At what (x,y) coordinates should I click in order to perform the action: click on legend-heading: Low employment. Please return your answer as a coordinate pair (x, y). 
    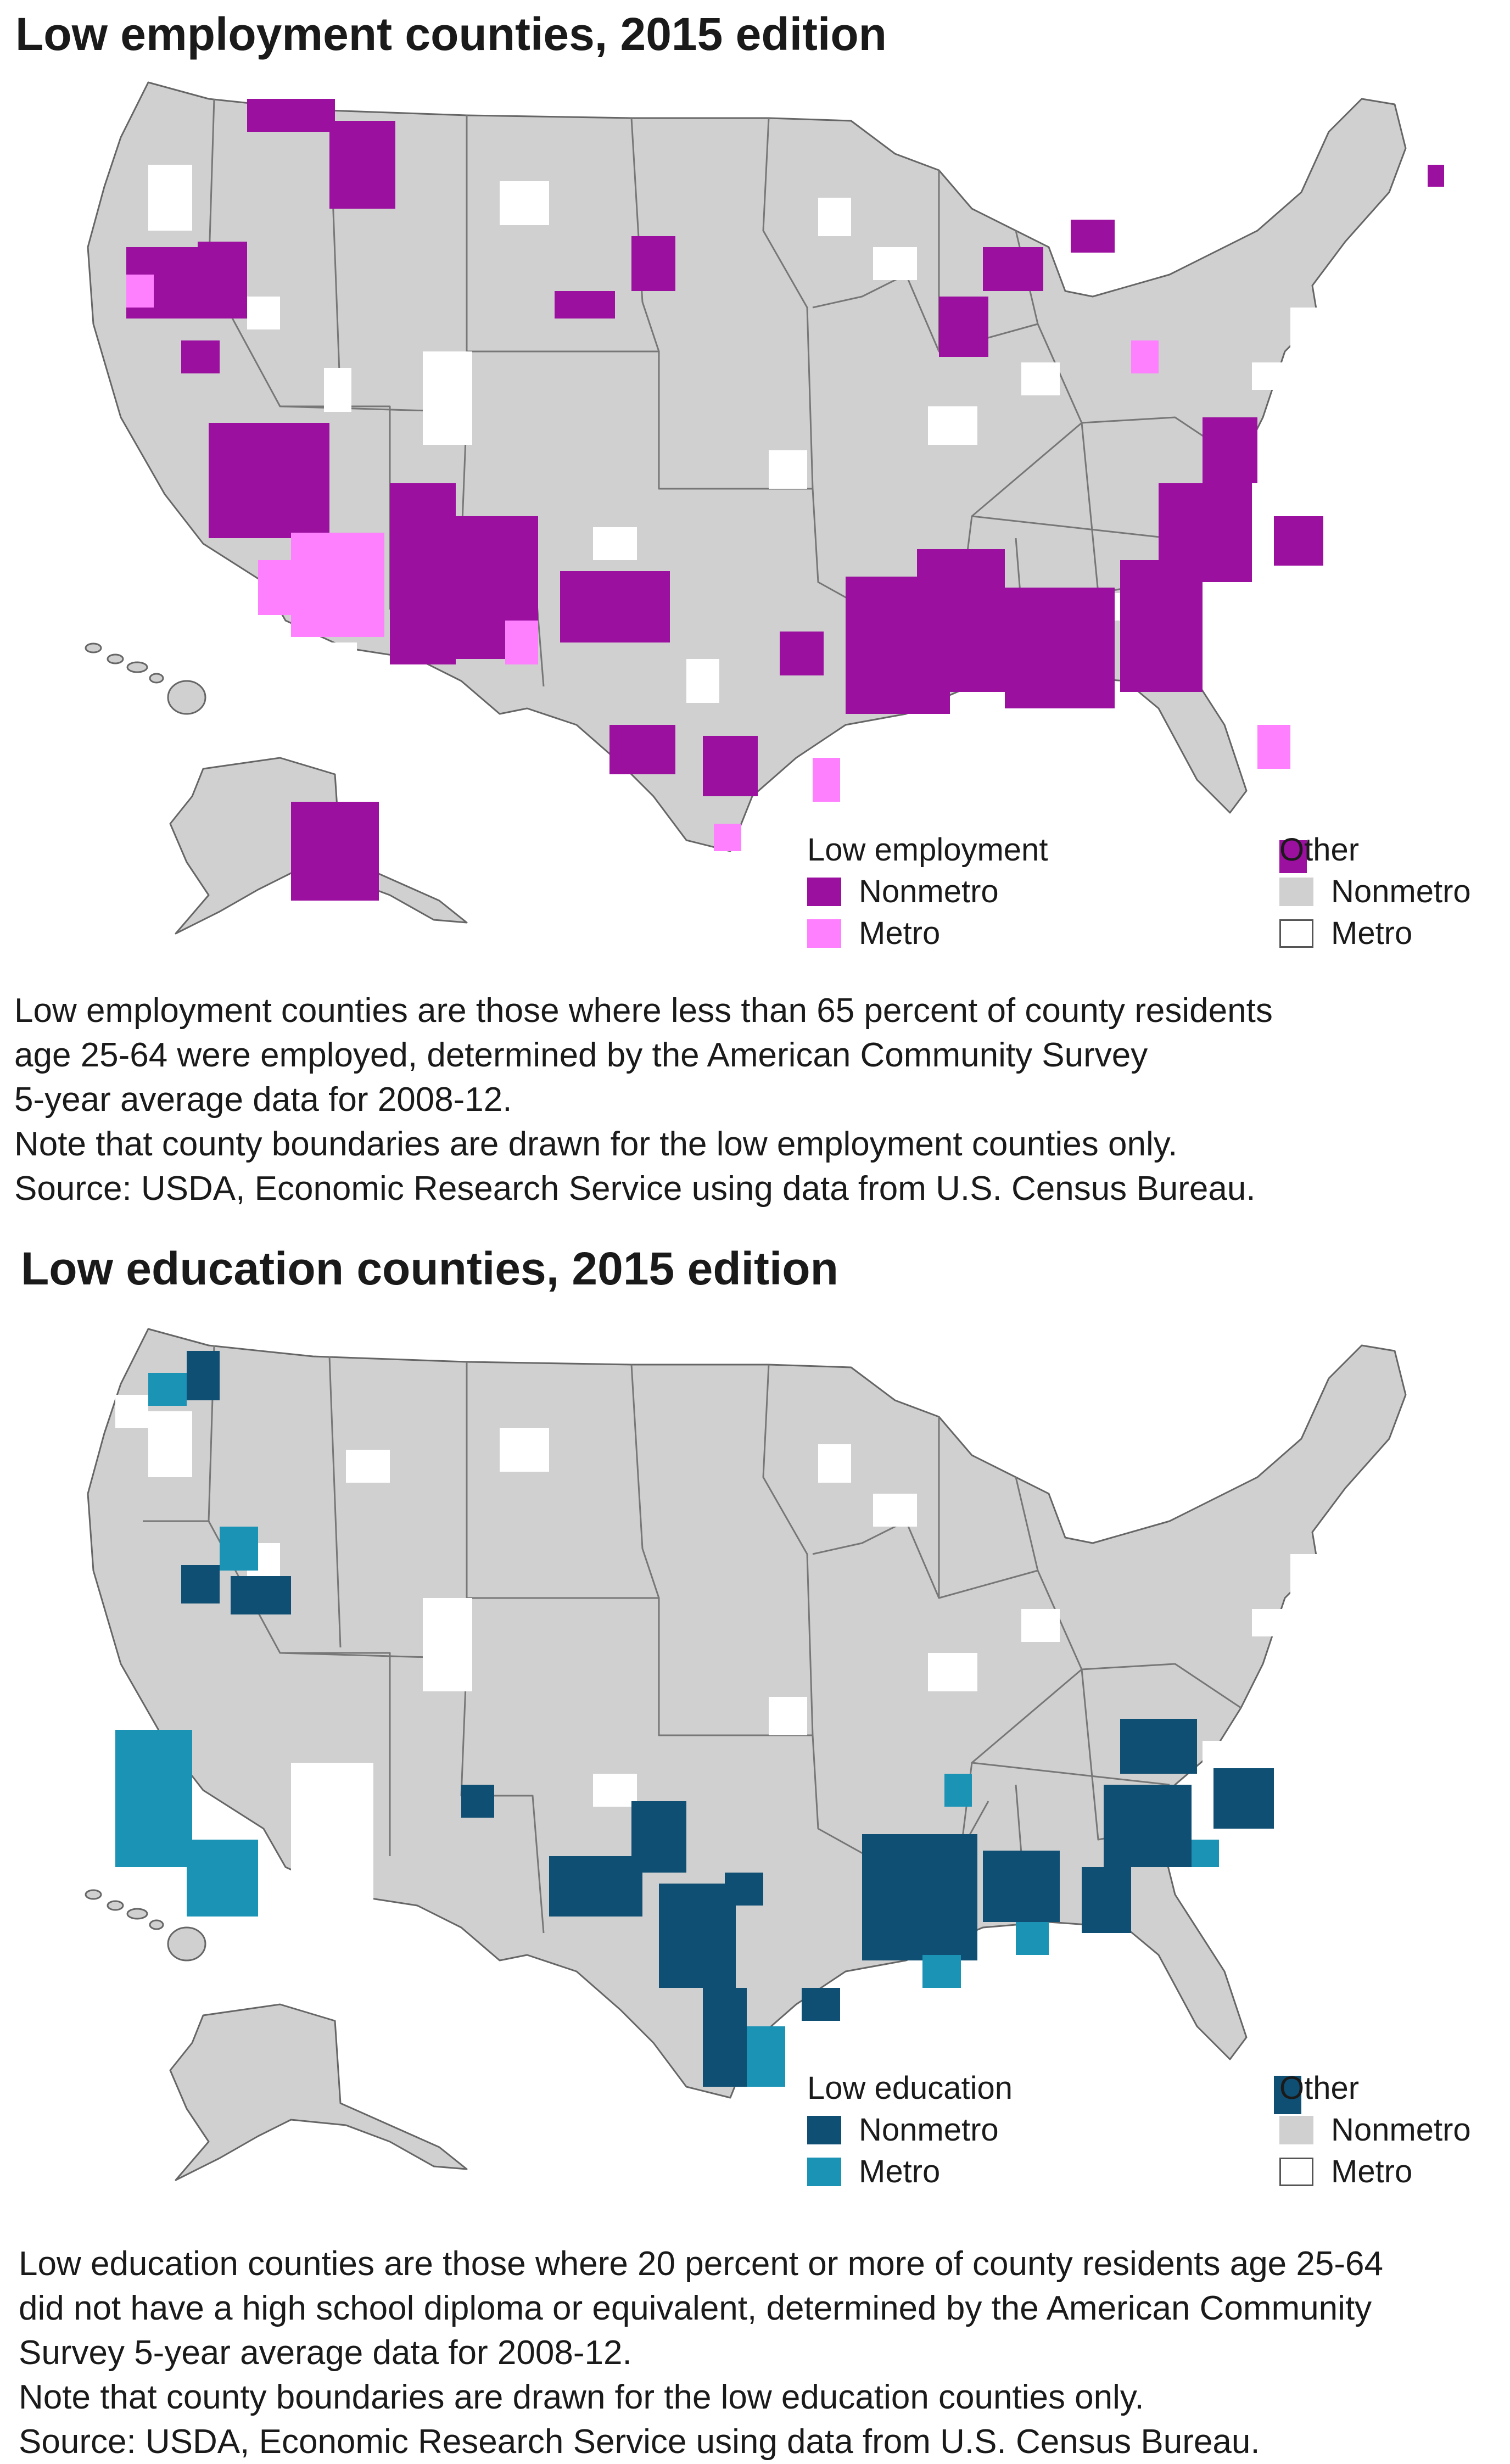
    Looking at the image, I should click on (927, 850).